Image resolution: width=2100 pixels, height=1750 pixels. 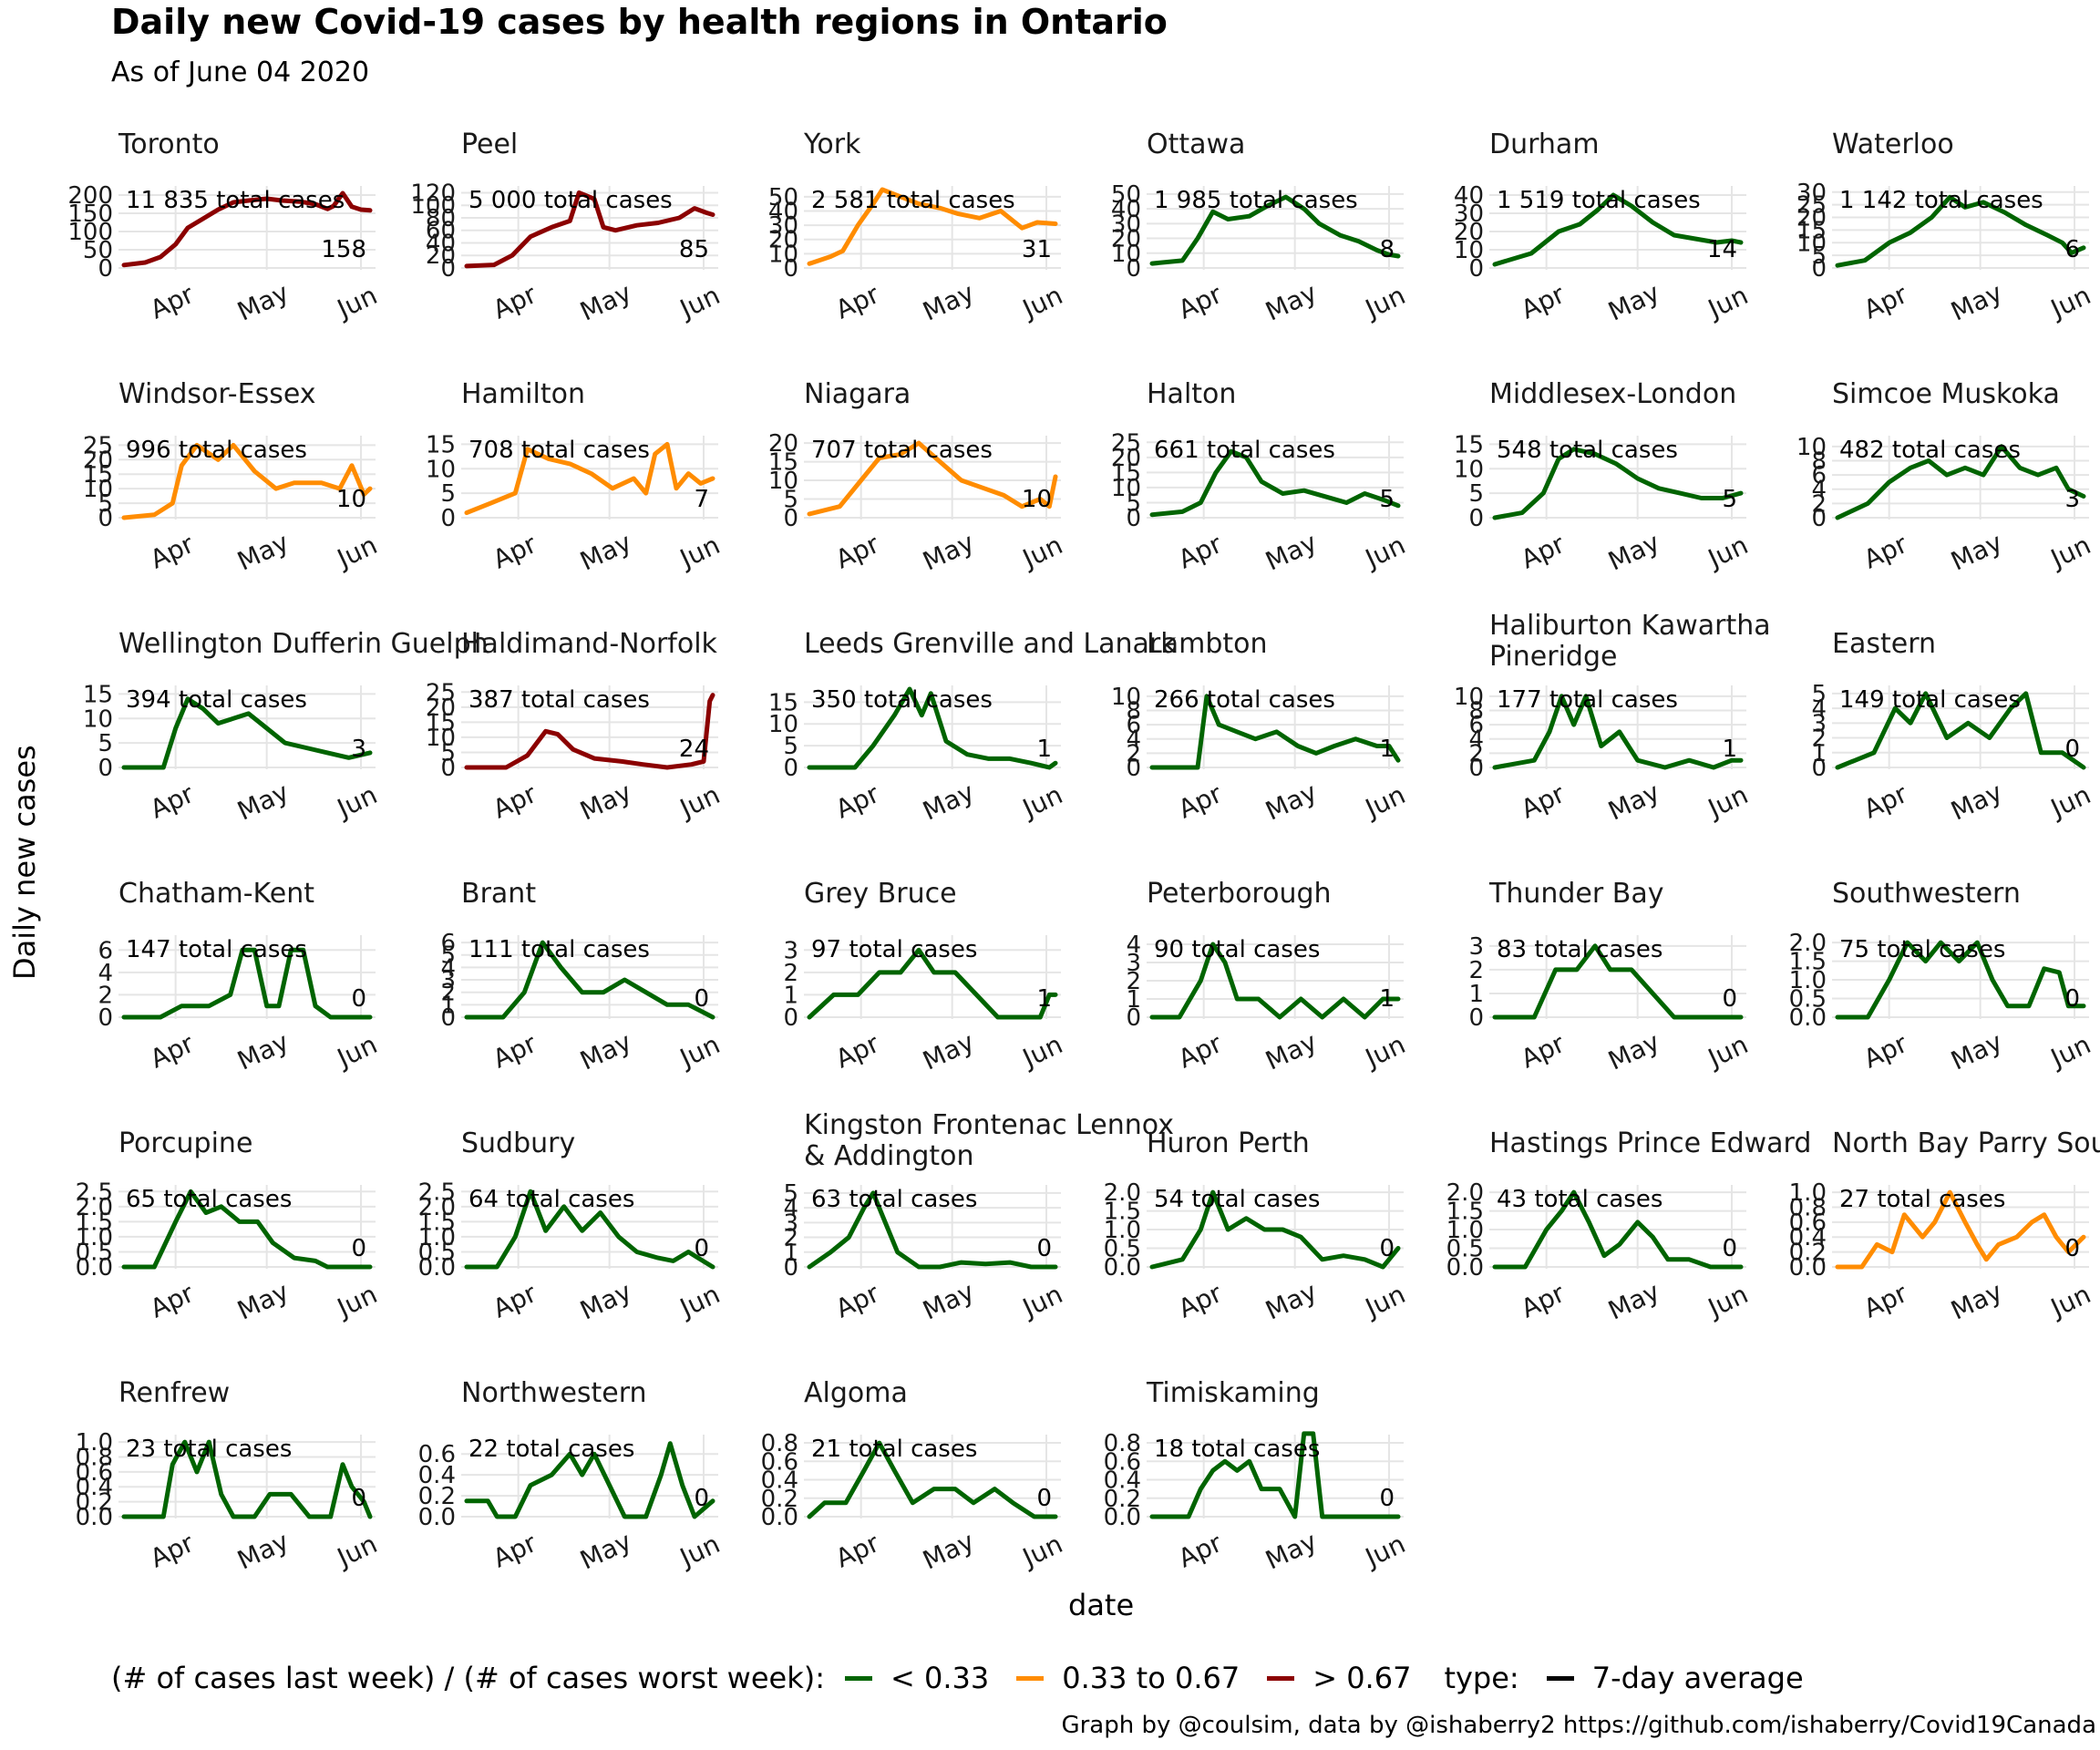 I want to click on panel-title-haliburton-kawartha-pineridge: Haliburton Kawartha, so click(x=1630, y=626).